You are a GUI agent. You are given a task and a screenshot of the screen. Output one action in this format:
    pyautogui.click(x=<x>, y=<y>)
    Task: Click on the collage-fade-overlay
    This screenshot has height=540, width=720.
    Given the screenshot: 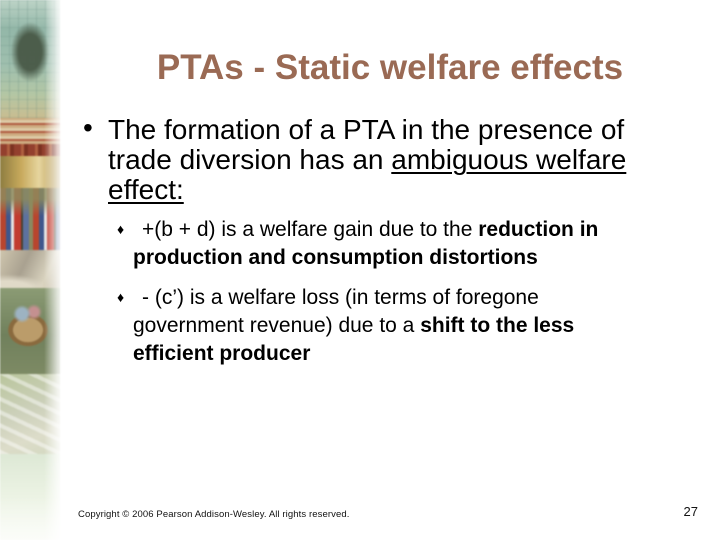 What is the action you would take?
    pyautogui.click(x=36, y=270)
    